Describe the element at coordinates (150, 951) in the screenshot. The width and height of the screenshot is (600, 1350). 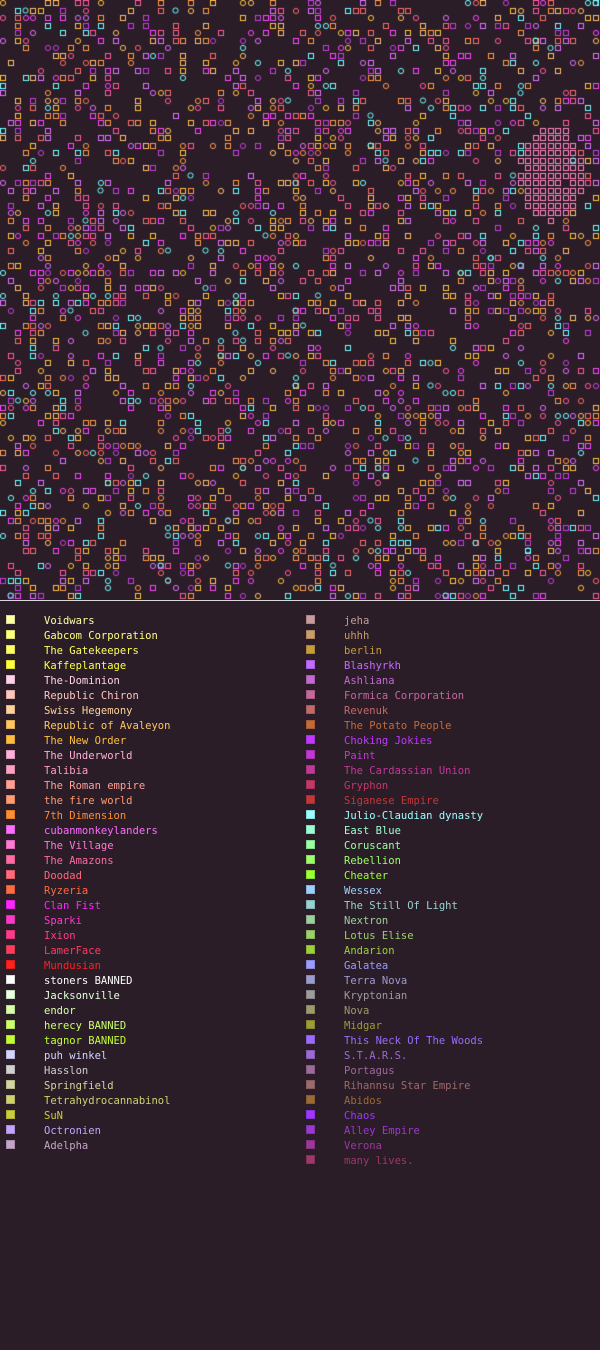
I see `legend-entry: LamerFace` at that location.